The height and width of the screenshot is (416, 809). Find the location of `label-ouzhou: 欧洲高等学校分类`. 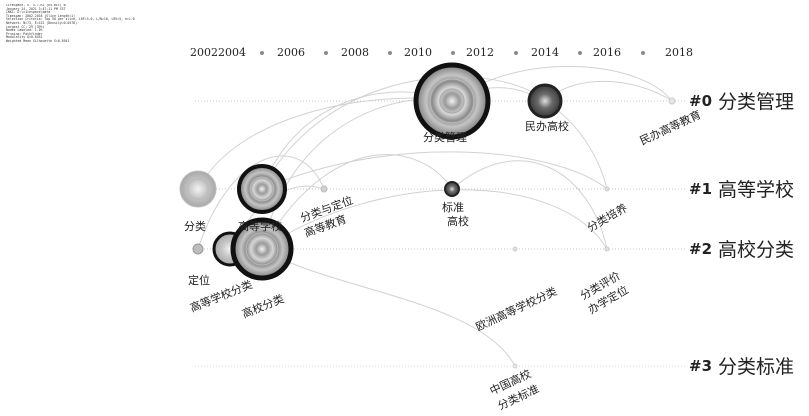

label-ouzhou: 欧洲高等学校分类 is located at coordinates (516, 309).